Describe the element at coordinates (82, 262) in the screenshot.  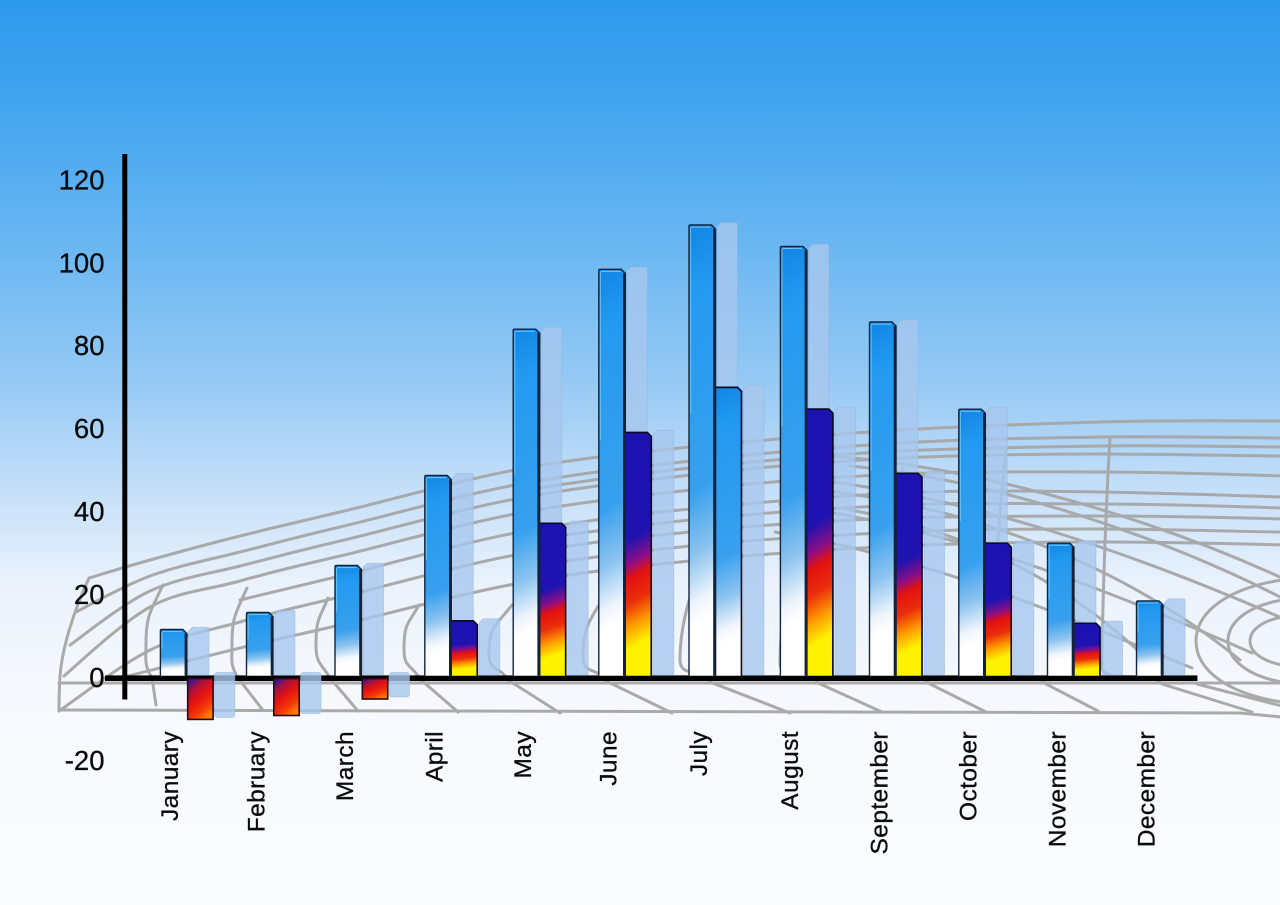
I see `svg-text: 100` at that location.